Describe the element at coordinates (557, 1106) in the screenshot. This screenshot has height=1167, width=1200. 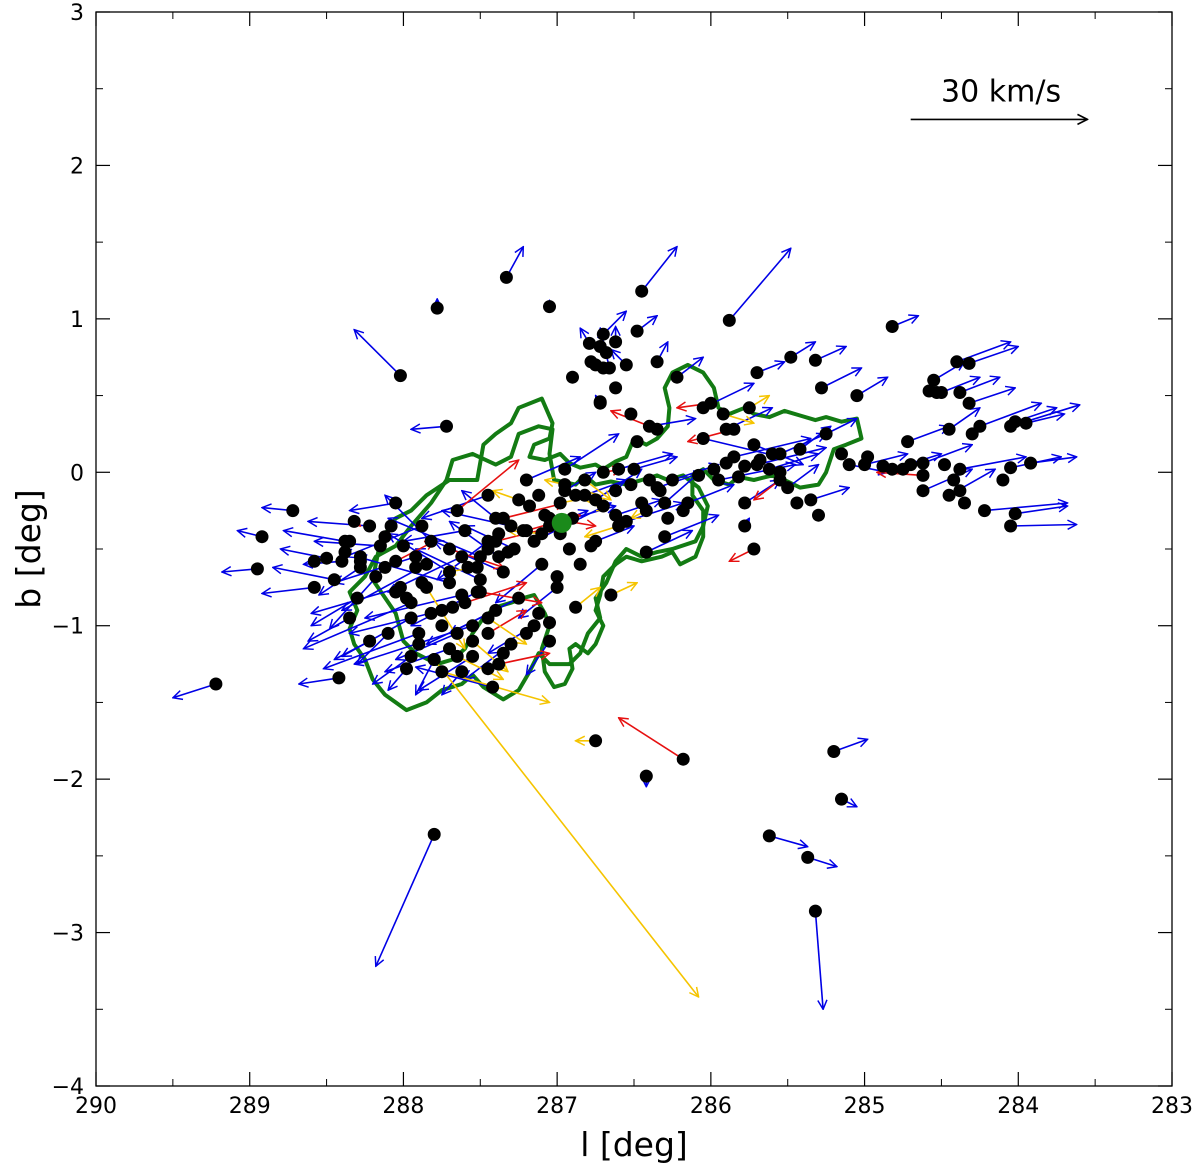
I see `x-tick-label: 287` at that location.